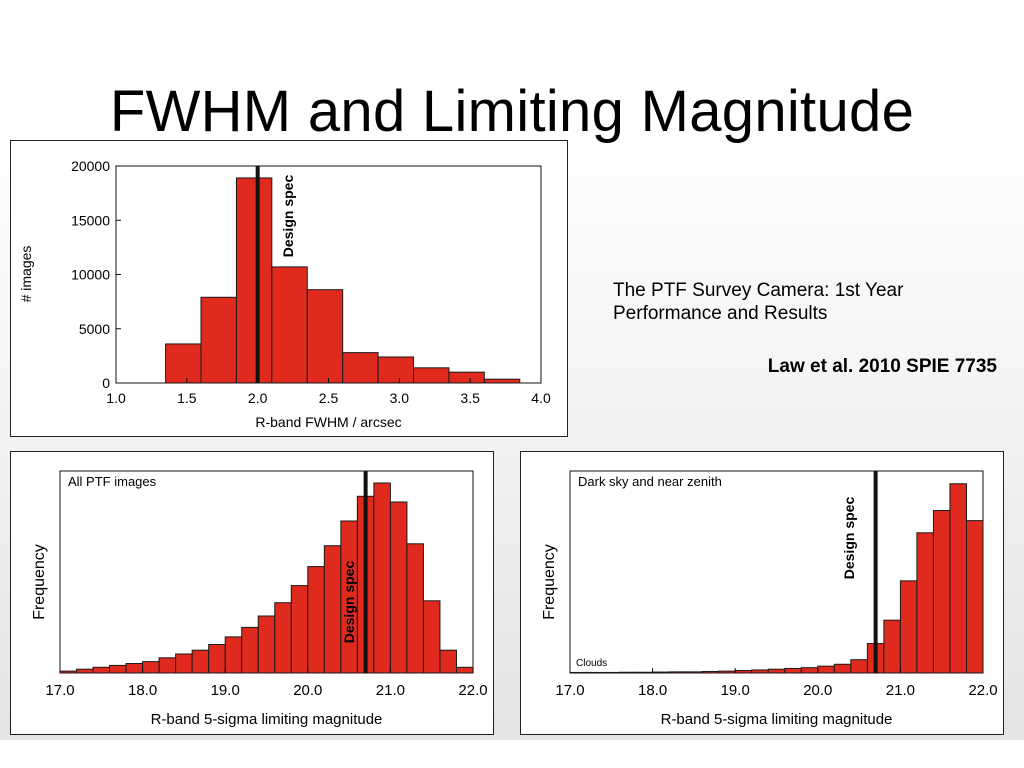 The height and width of the screenshot is (768, 1024). What do you see at coordinates (541, 398) in the screenshot?
I see `x-tick-label: 4.0` at bounding box center [541, 398].